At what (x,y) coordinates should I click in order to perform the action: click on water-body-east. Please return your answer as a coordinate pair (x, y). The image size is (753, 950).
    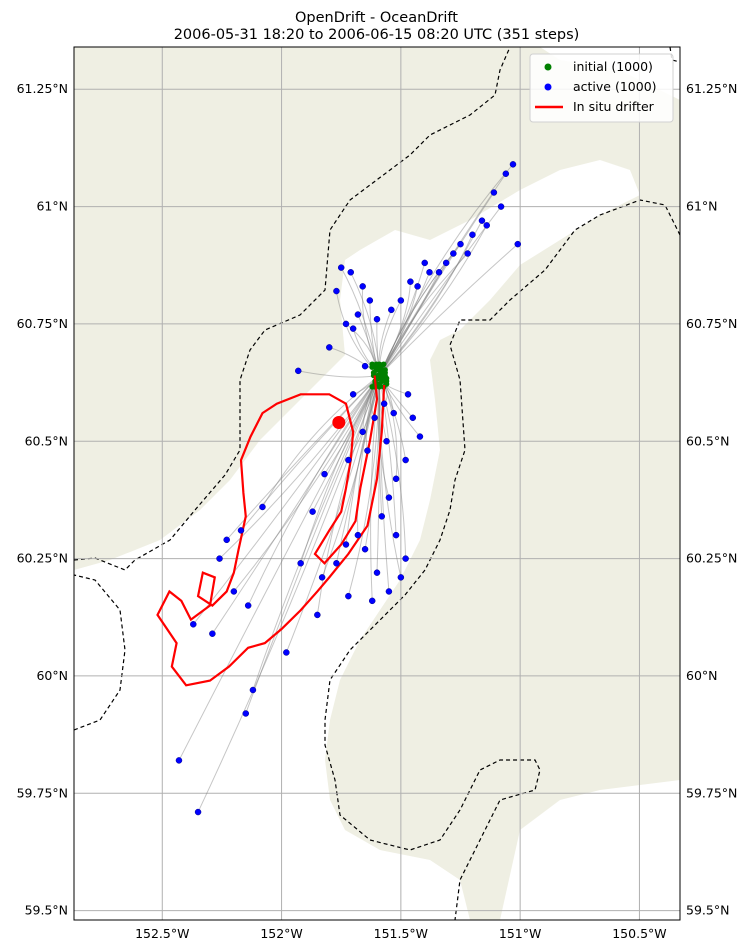
    Looking at the image, I should click on (590, 850).